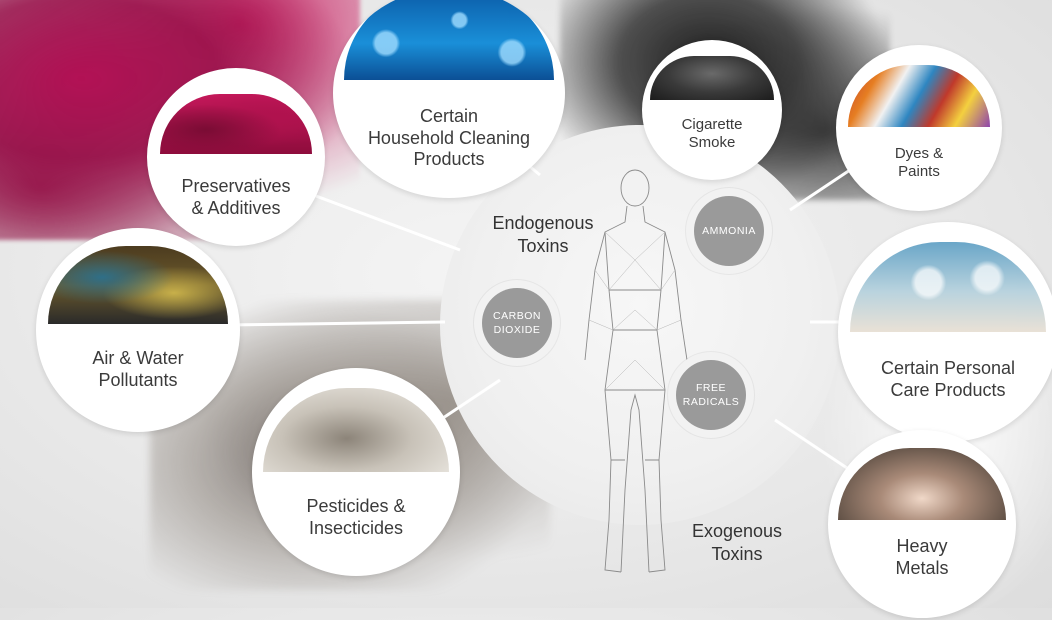 The width and height of the screenshot is (1052, 620). Describe the element at coordinates (543, 234) in the screenshot. I see `endogenous-toxins-label: Endogenous Toxins` at that location.